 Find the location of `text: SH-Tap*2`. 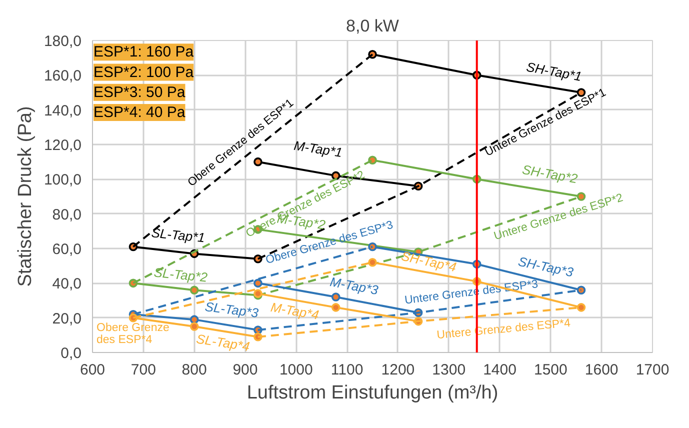

text: SH-Tap*2 is located at coordinates (550, 174).